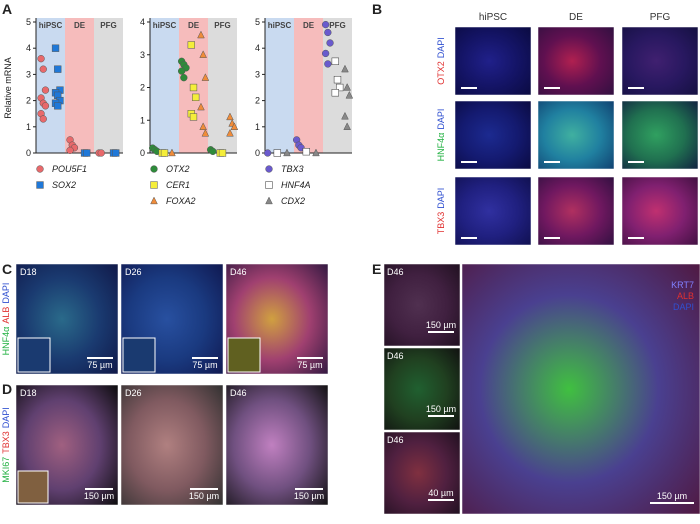 The image size is (700, 524). I want to click on y-tick-label: 3, so click(257, 74).